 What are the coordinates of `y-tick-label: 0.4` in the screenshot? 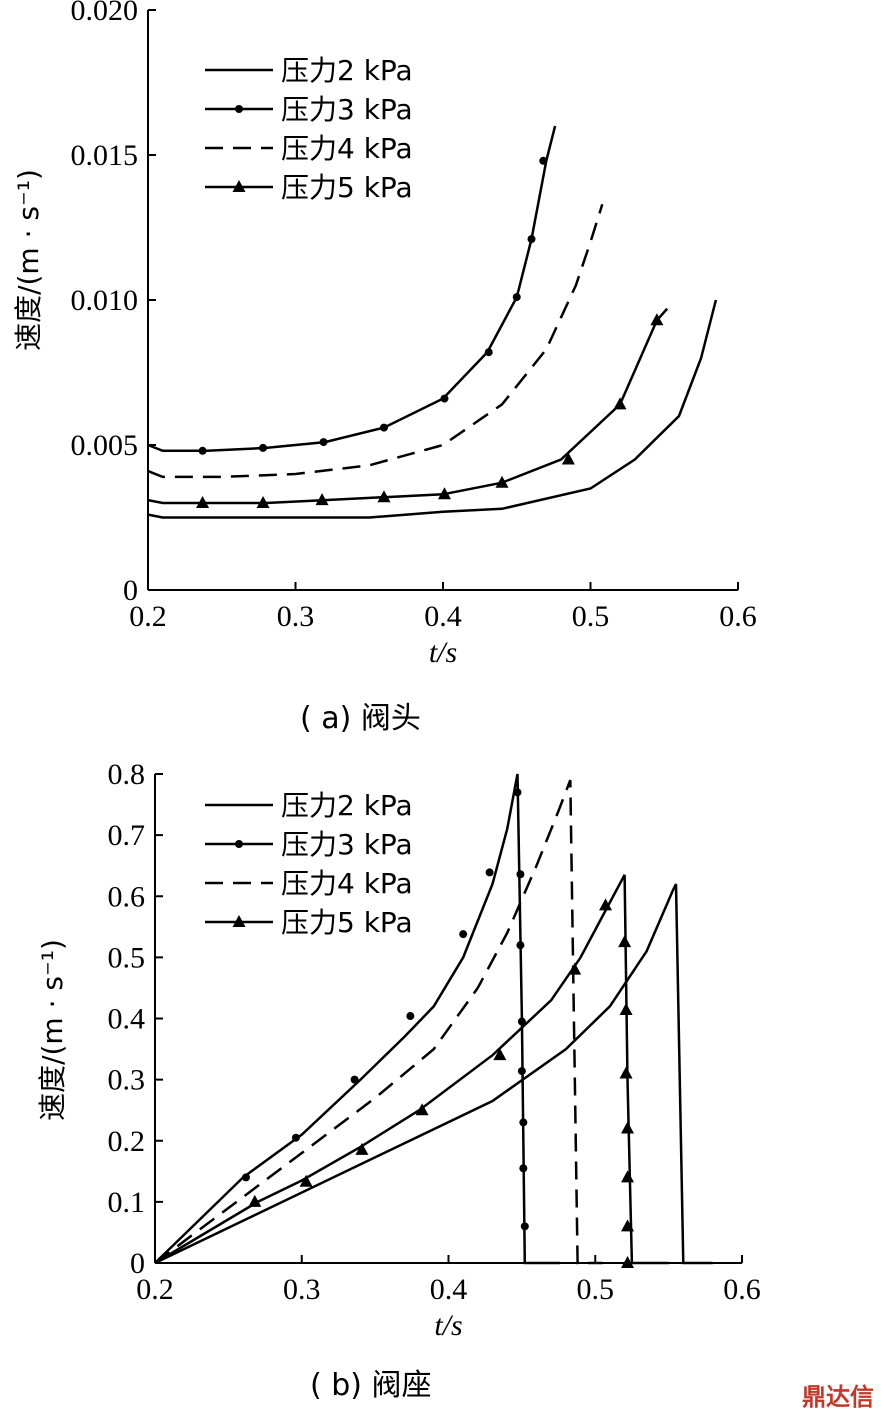 It's located at (127, 1019).